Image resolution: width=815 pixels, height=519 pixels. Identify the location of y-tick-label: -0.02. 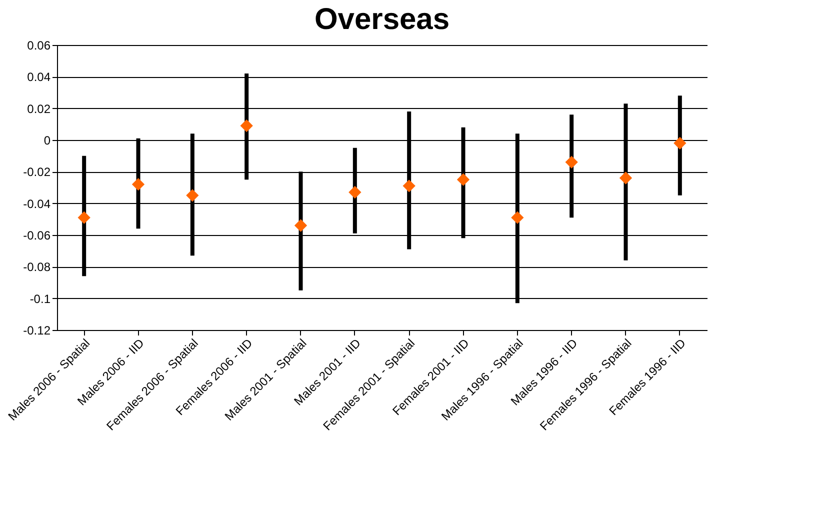
(37, 172).